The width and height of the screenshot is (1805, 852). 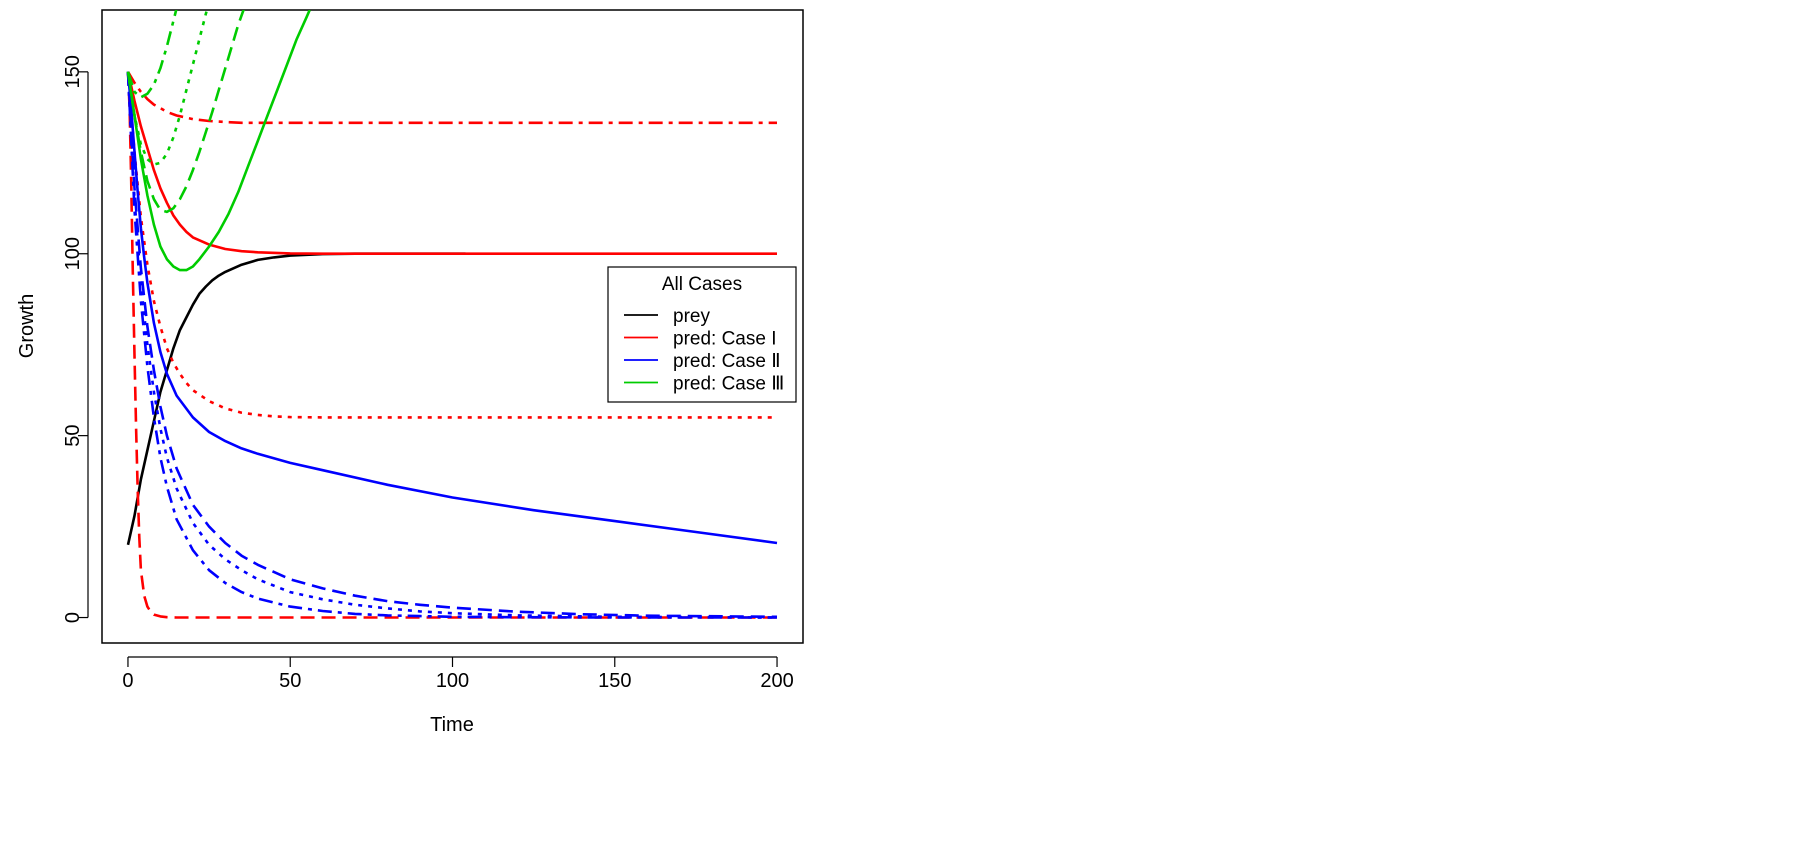 What do you see at coordinates (73, 617) in the screenshot?
I see `y-tick-label: 0` at bounding box center [73, 617].